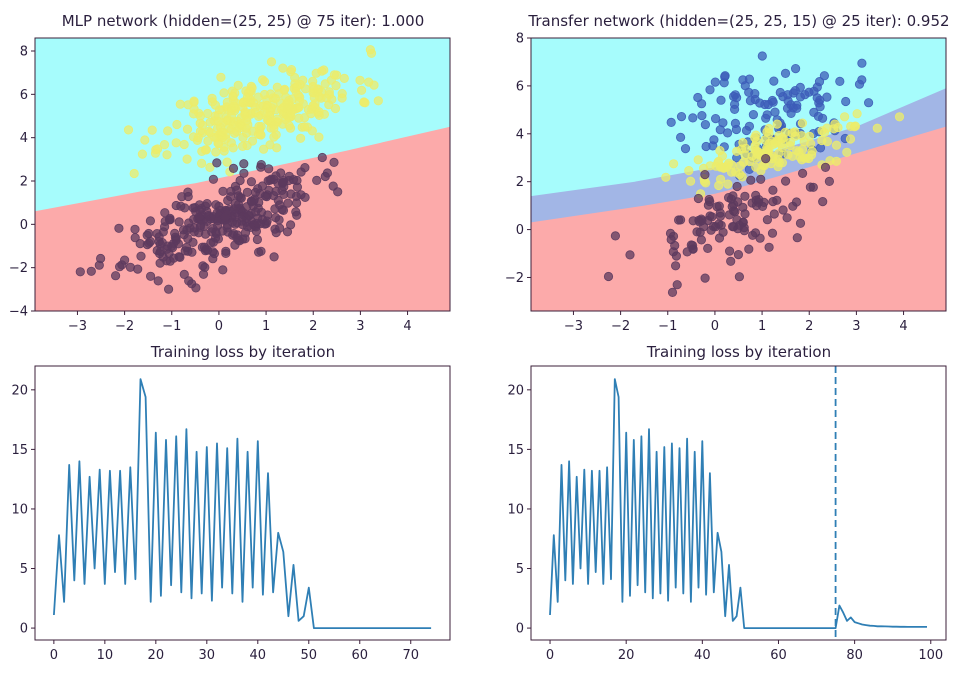 Image resolution: width=977 pixels, height=678 pixels. I want to click on panel0-ytick-label: 2, so click(24, 182).